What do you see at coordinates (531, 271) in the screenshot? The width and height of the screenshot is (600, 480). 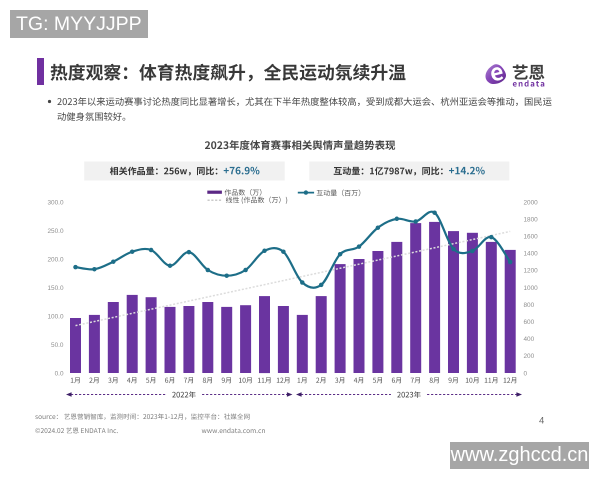 I see `svg-text: 1200` at bounding box center [531, 271].